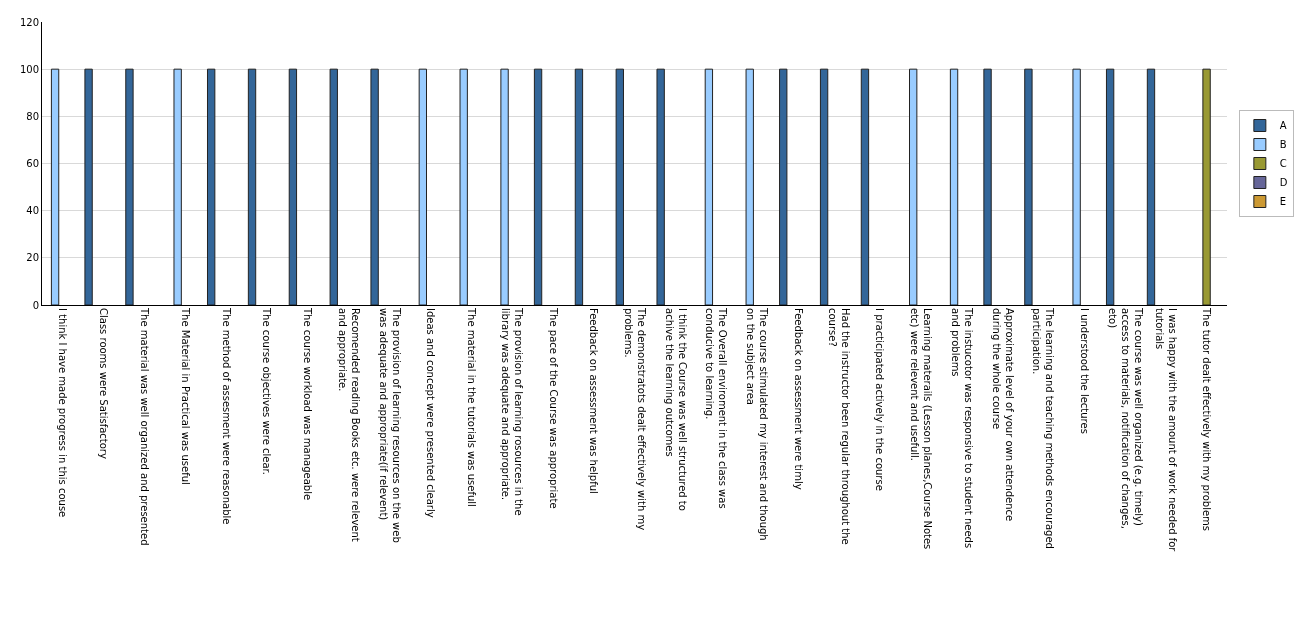  I want to click on x-tick-label: Feedback on assessment were timly, so click(798, 399).